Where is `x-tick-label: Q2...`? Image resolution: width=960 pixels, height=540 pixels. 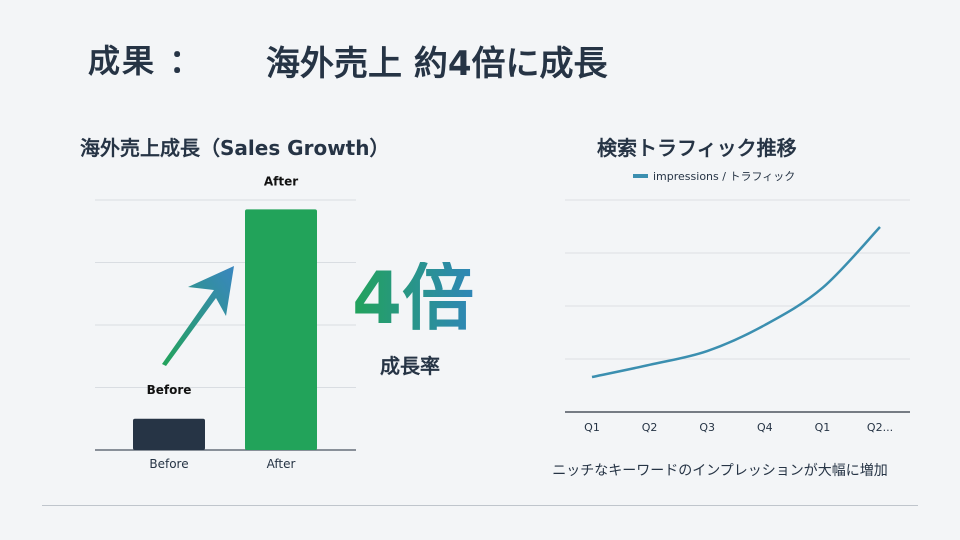
x-tick-label: Q2... is located at coordinates (880, 427).